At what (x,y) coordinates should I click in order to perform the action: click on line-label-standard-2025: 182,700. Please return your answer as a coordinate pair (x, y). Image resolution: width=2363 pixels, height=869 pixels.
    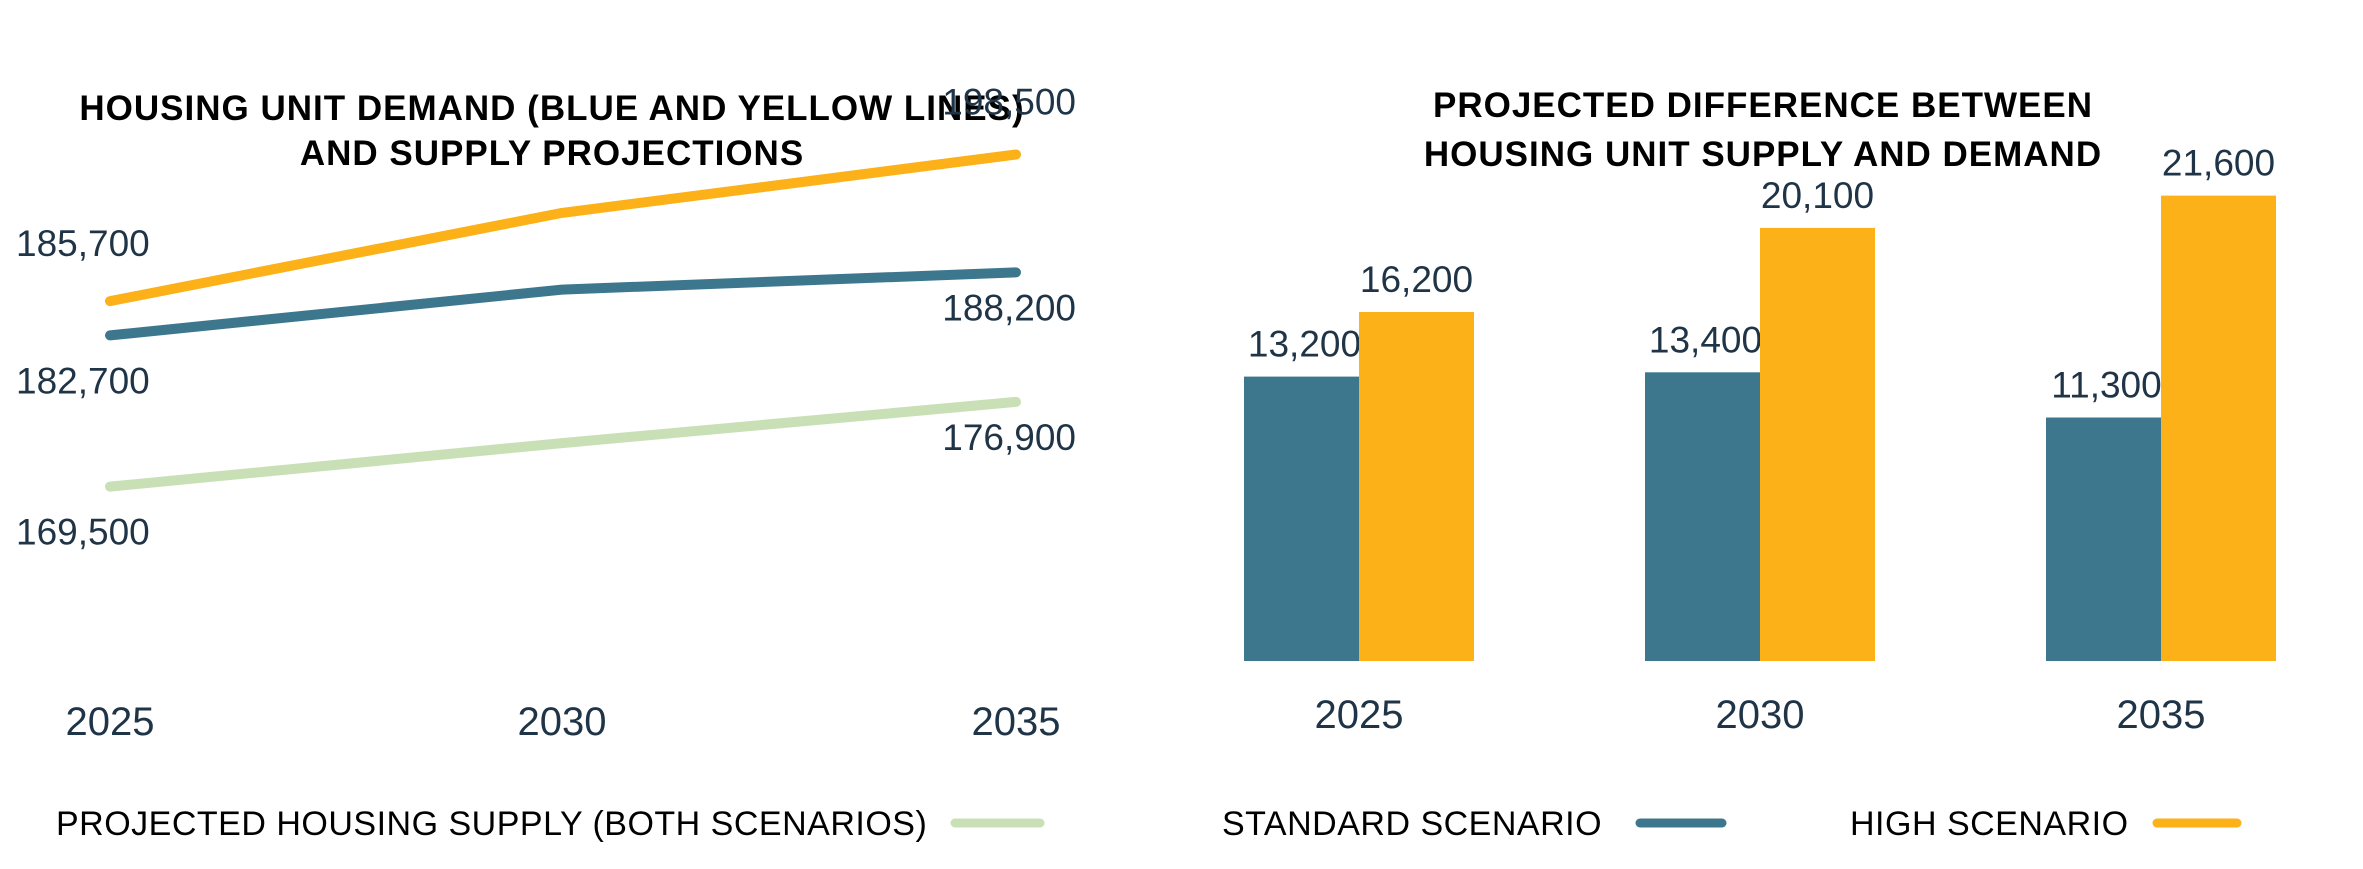
    Looking at the image, I should click on (83, 380).